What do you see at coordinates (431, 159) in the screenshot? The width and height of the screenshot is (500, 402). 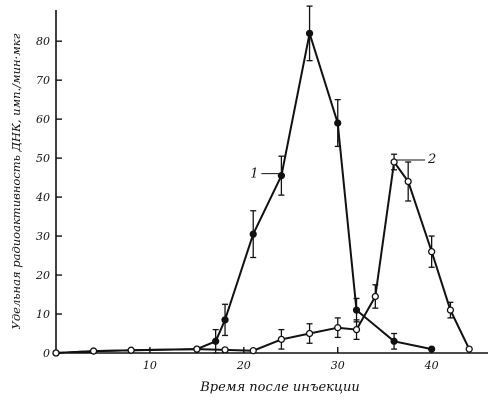 I see `curve-label-2: 2` at bounding box center [431, 159].